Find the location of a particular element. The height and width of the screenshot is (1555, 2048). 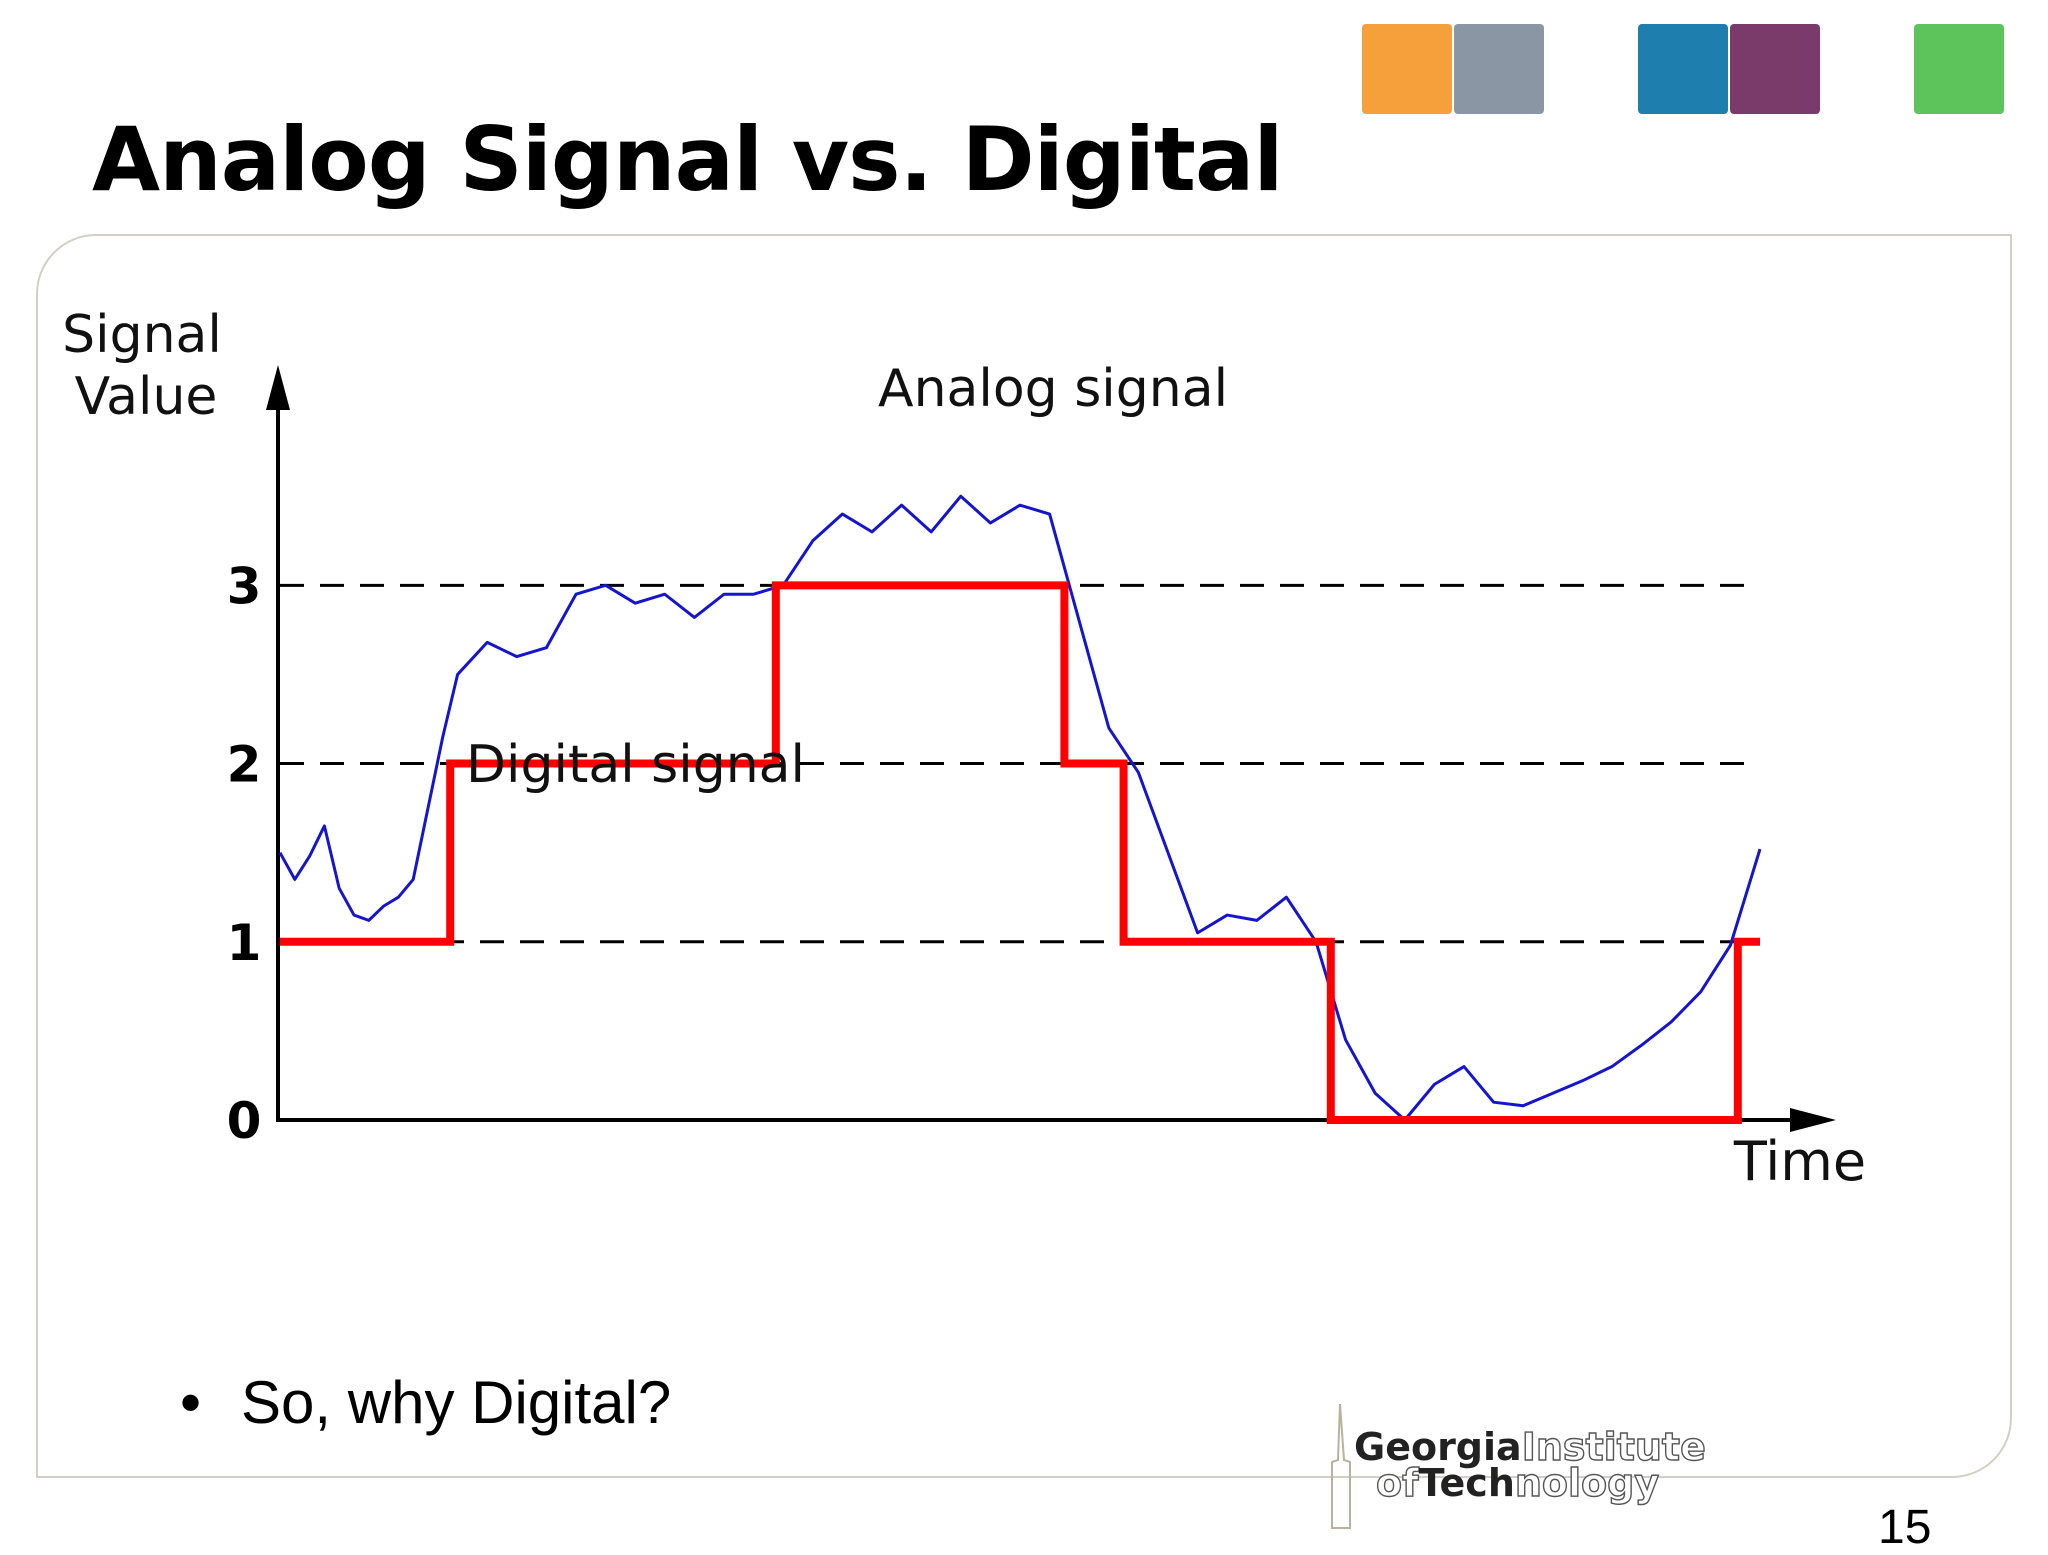

georgia-tech-logo: GeorgiaInstitute ofTechnology is located at coordinates (1519, 1466).